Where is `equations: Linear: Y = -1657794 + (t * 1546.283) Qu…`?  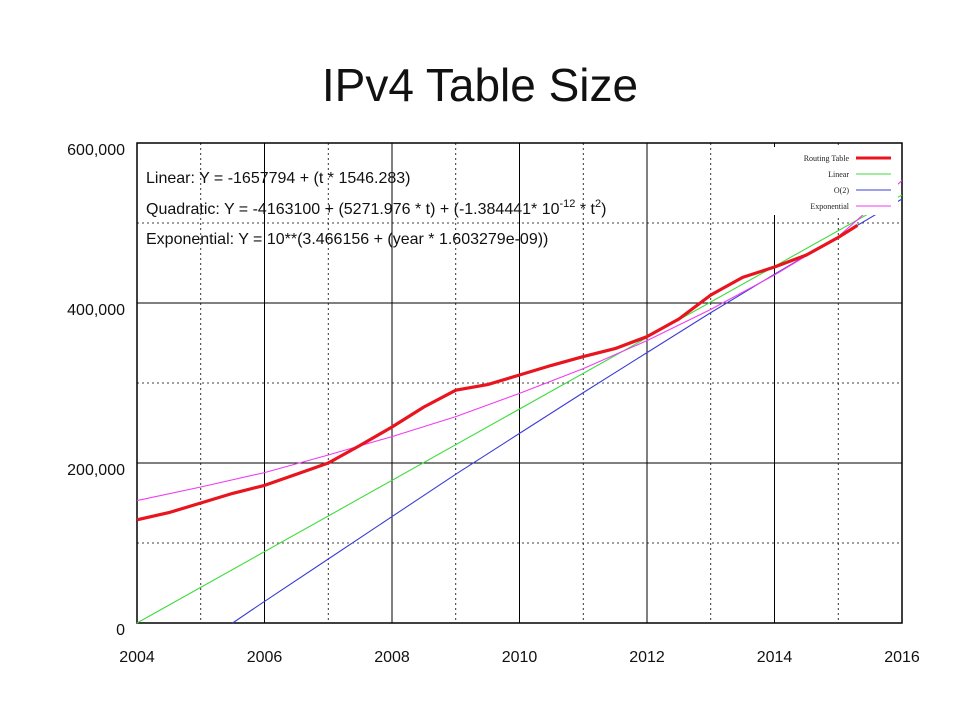
equations: Linear: Y = -1657794 + (t * 1546.283) Qu… is located at coordinates (376, 209).